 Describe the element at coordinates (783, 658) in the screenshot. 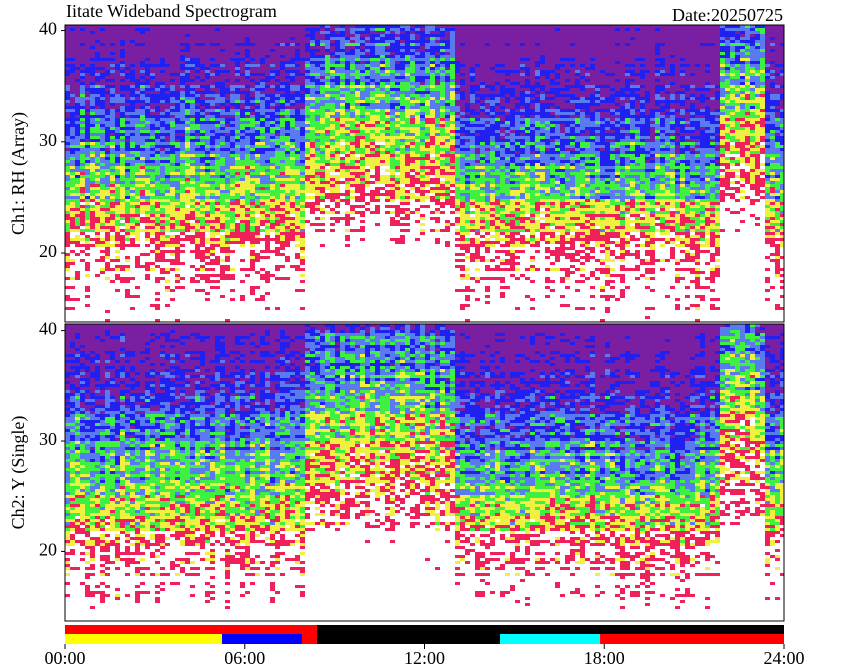

I see `x-tick-label: 24:00` at that location.